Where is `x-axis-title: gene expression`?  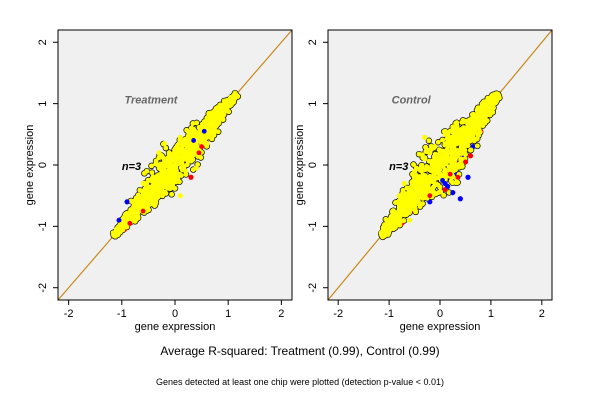 x-axis-title: gene expression is located at coordinates (175, 327).